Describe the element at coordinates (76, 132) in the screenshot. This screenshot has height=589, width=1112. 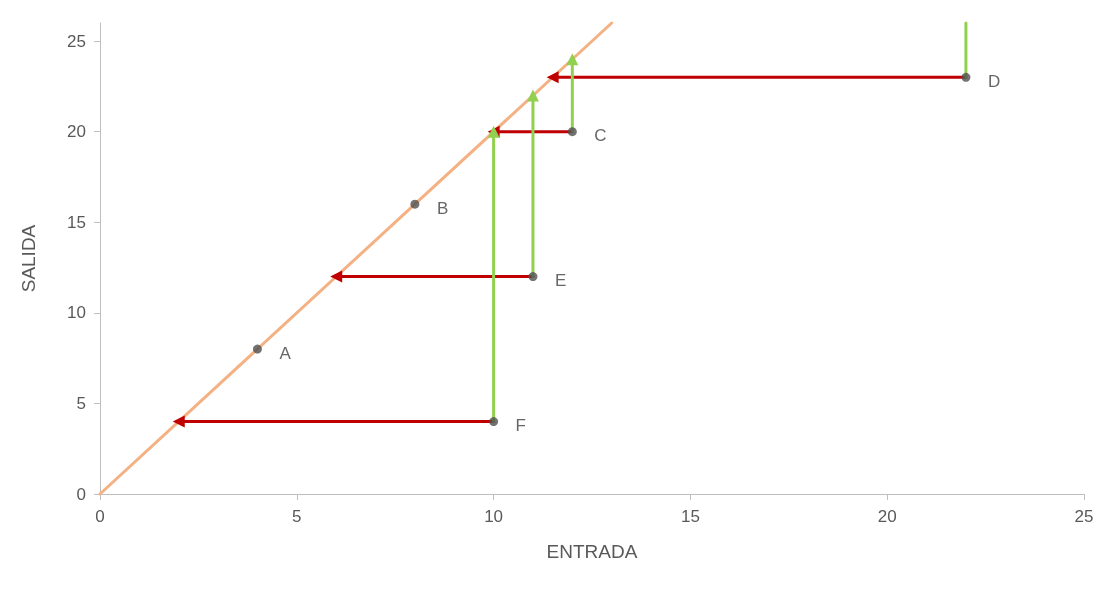
I see `y-tick-label: 20` at that location.